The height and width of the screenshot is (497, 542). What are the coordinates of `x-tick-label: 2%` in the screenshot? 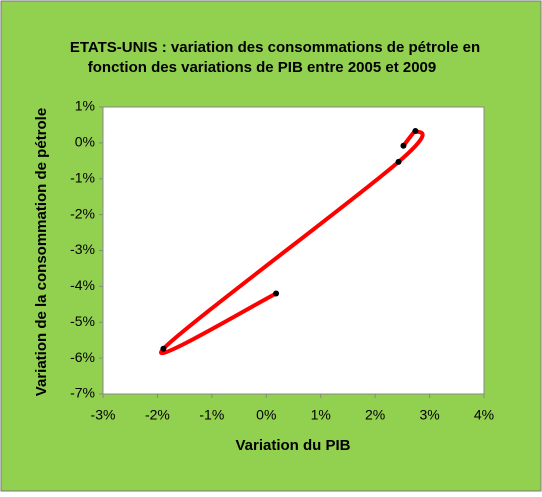 It's located at (375, 415).